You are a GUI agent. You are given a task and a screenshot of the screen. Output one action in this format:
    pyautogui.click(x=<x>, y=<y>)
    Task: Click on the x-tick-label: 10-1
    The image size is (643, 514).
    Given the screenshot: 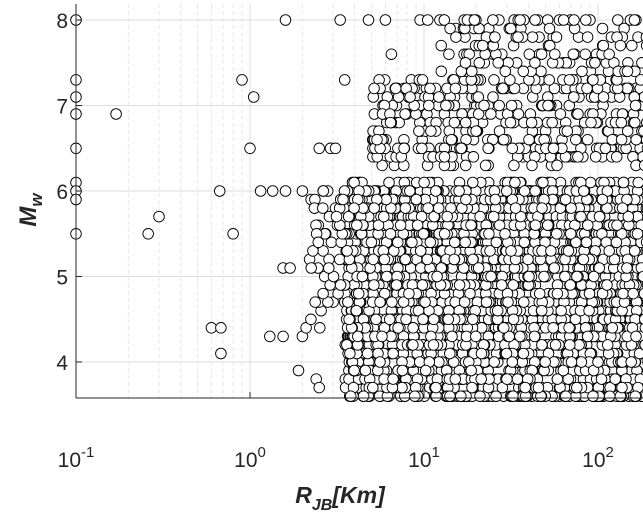 What is the action you would take?
    pyautogui.click(x=76, y=458)
    